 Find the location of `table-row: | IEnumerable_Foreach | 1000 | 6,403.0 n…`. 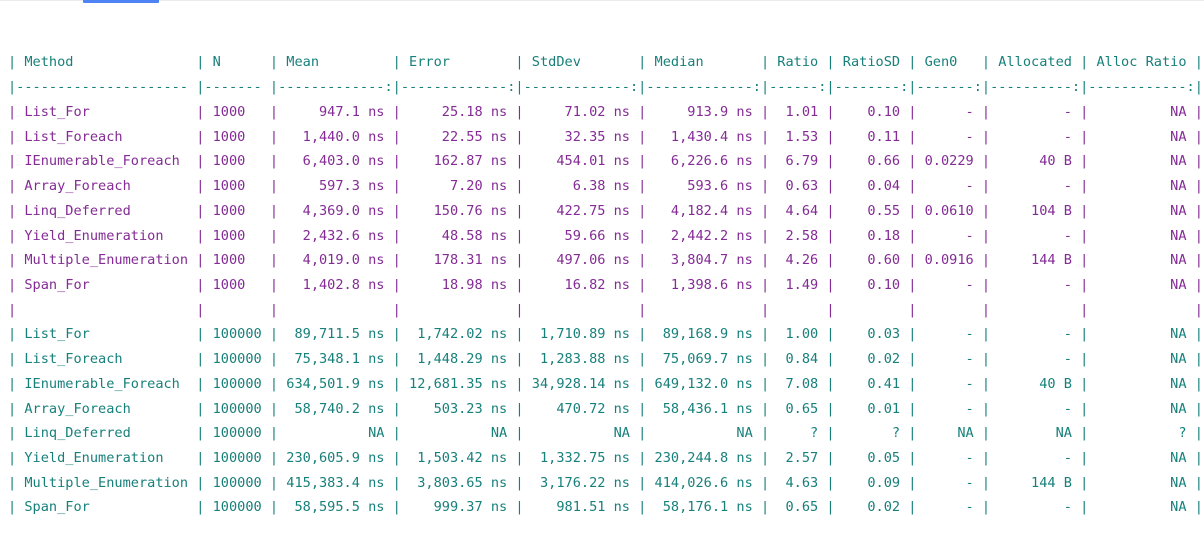

table-row: | IEnumerable_Foreach | 1000 | 6,403.0 n… is located at coordinates (605, 161).